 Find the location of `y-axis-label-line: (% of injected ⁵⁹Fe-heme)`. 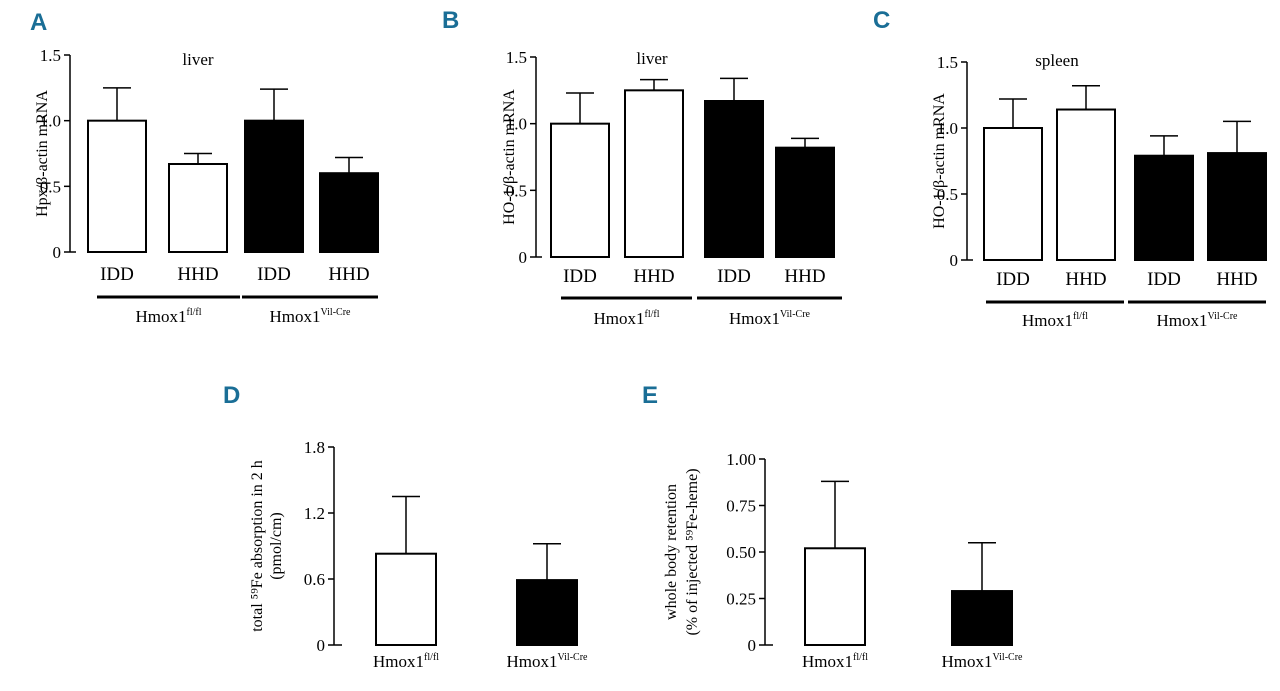

y-axis-label-line: (% of injected ⁵⁹Fe-heme) is located at coordinates (692, 551).